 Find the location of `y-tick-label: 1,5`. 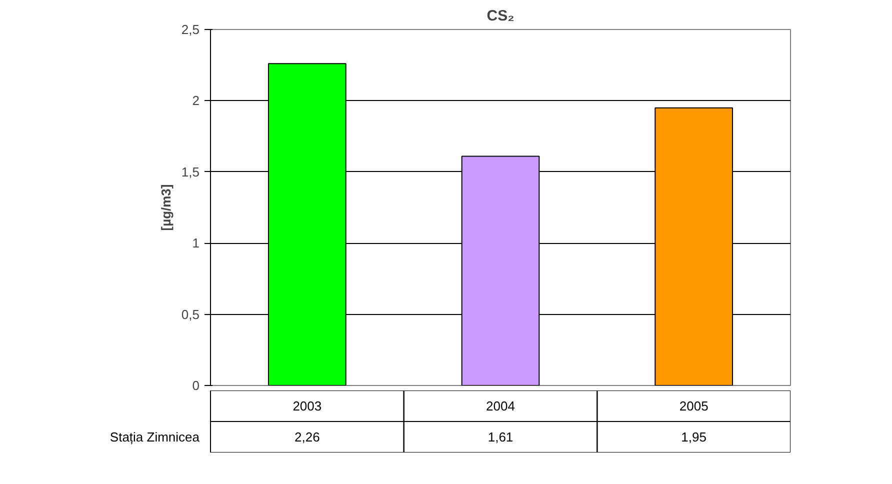

y-tick-label: 1,5 is located at coordinates (190, 172).